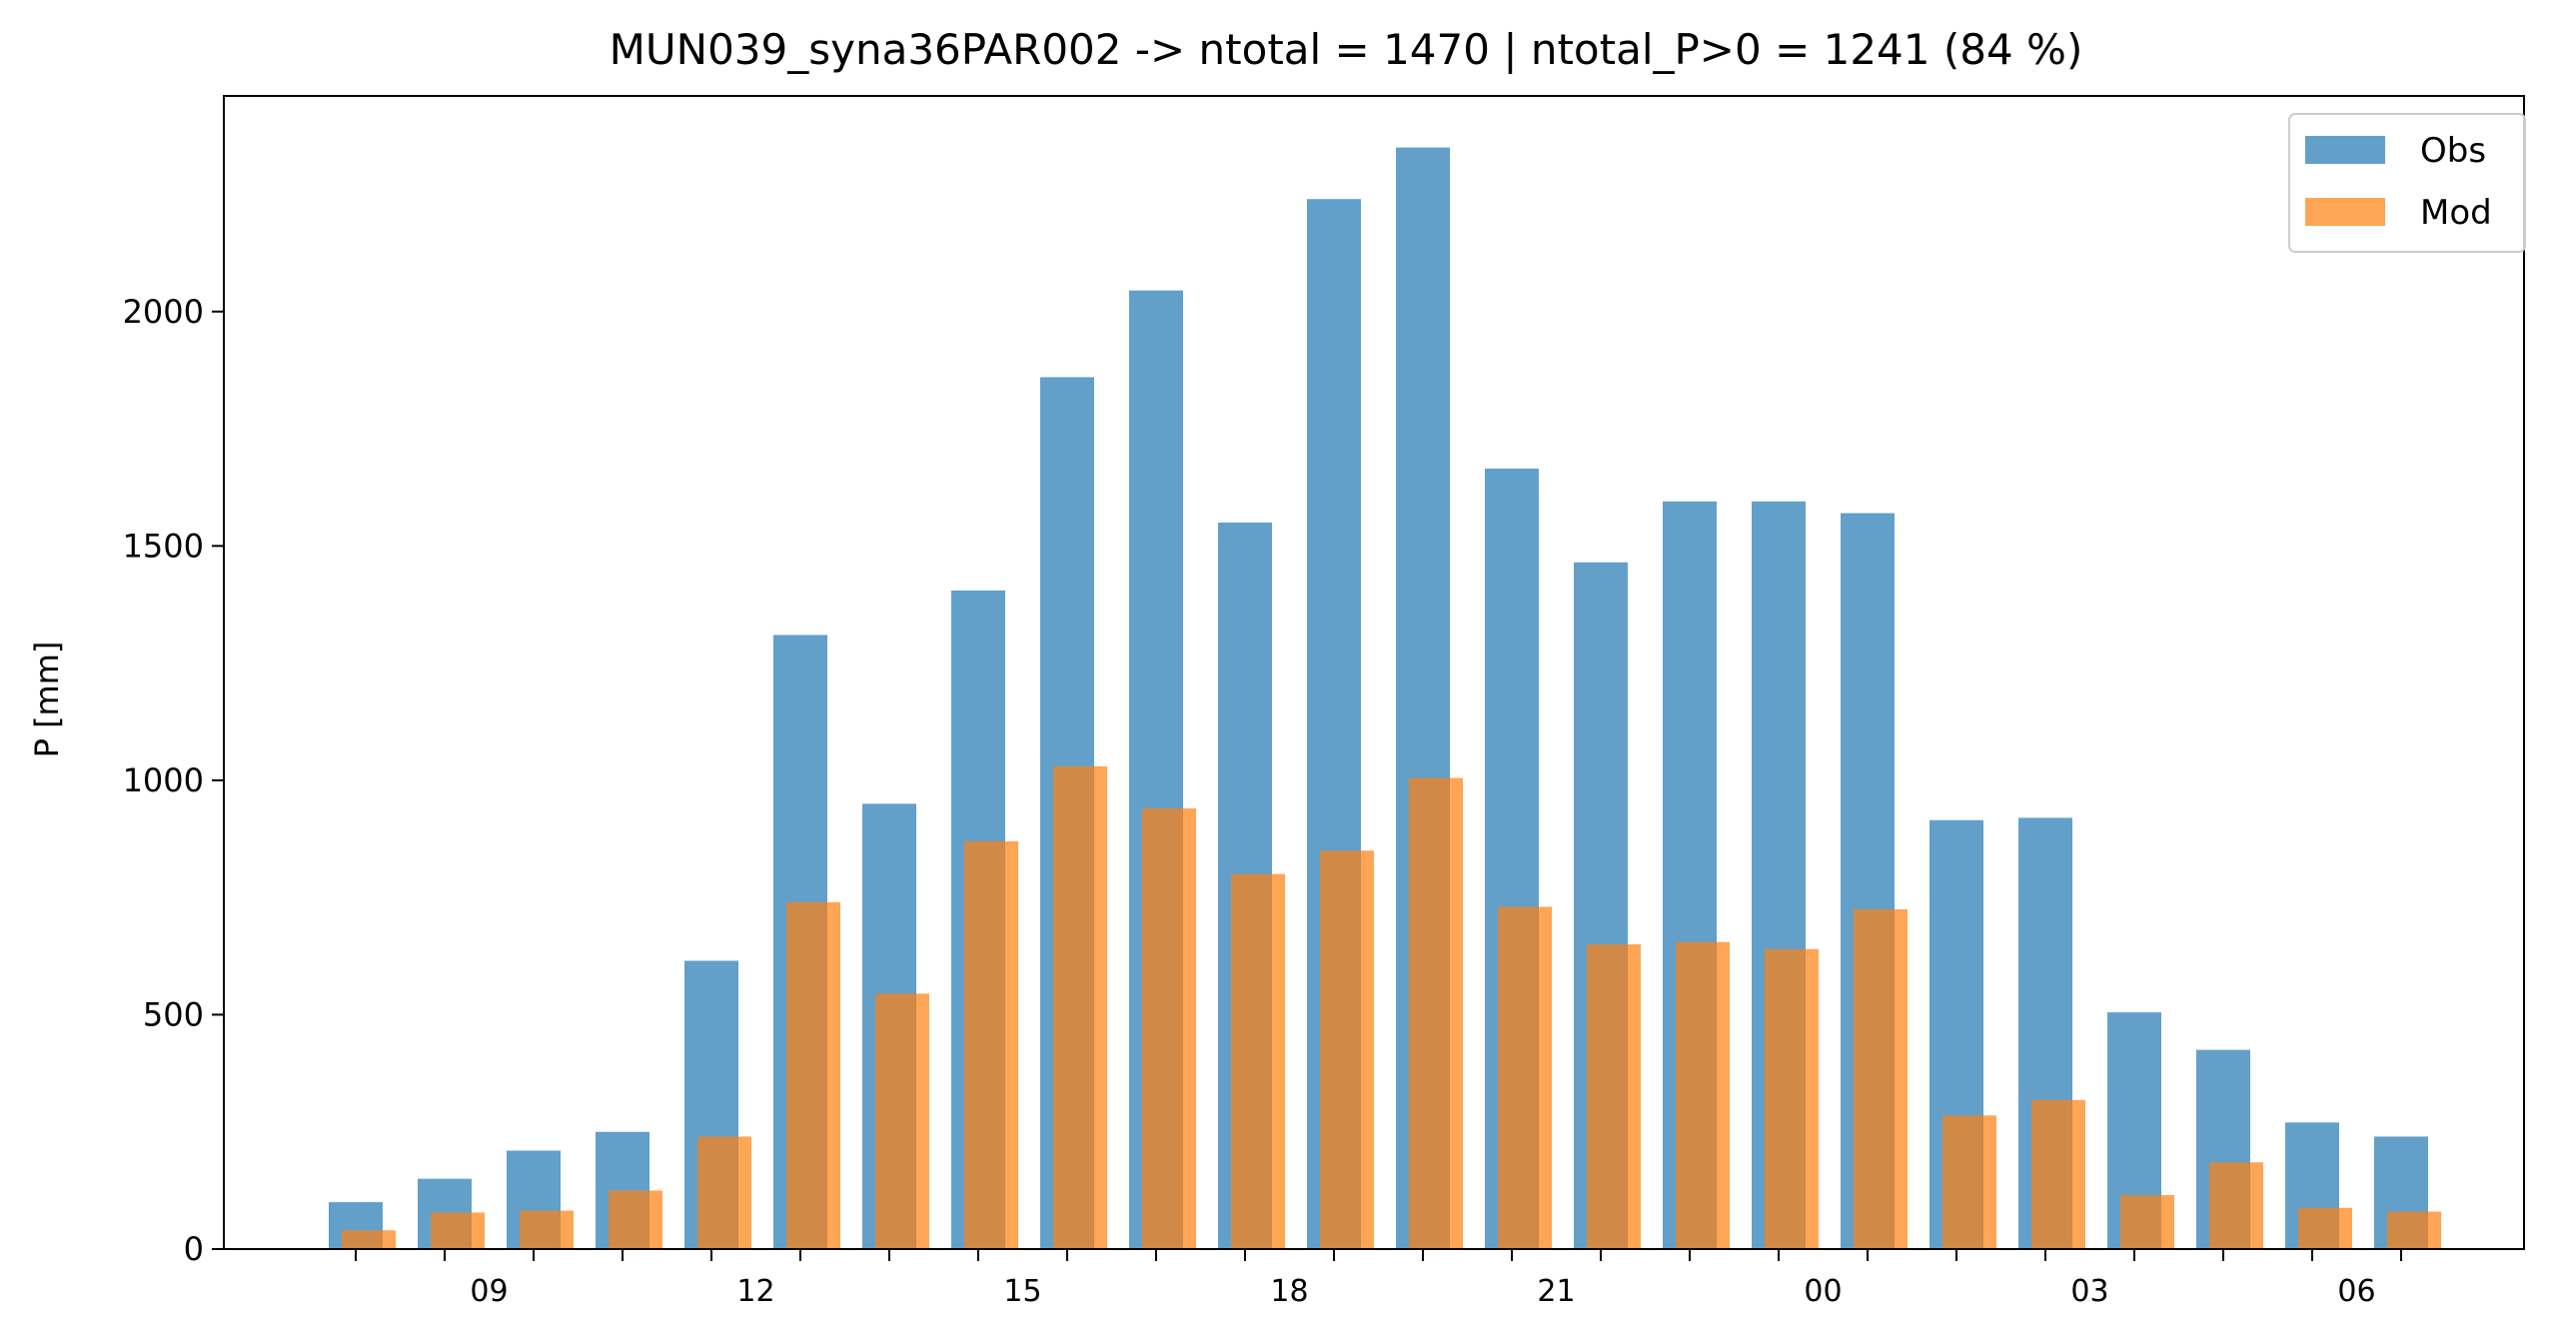 The height and width of the screenshot is (1342, 2576). What do you see at coordinates (163, 546) in the screenshot?
I see `y-tick-label: 1500` at bounding box center [163, 546].